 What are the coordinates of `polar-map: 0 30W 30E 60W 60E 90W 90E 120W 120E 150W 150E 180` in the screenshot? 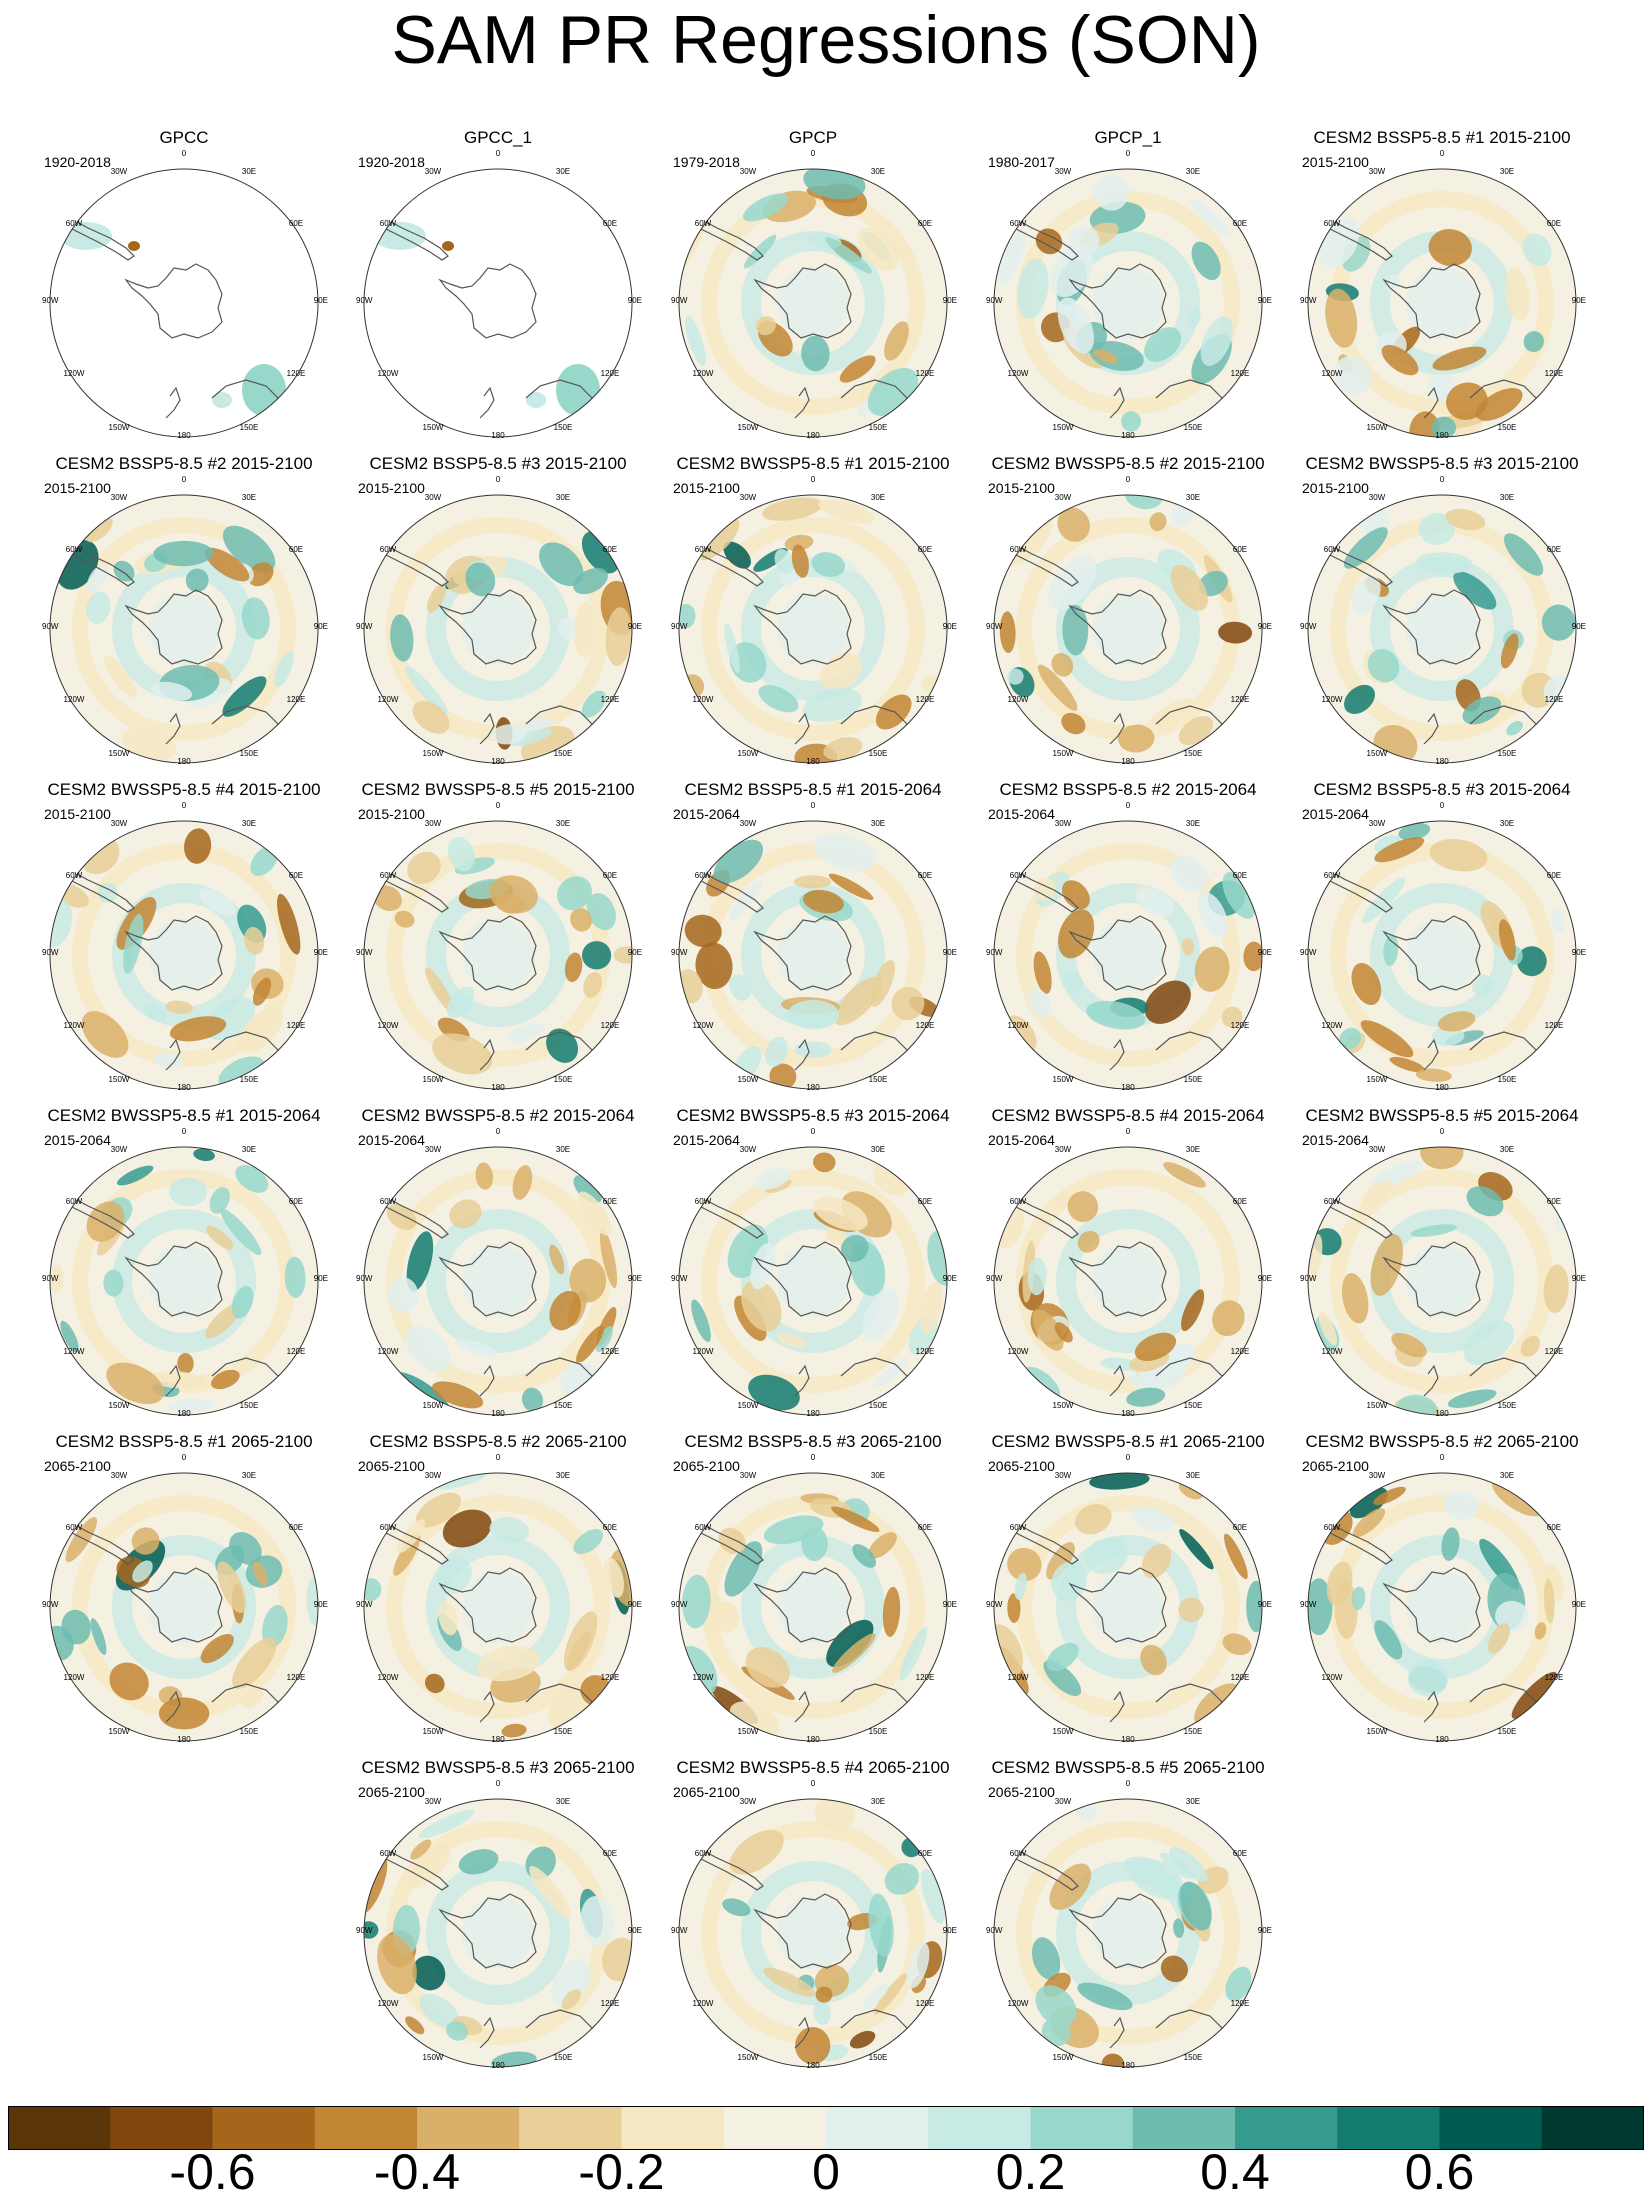 It's located at (1443, 294).